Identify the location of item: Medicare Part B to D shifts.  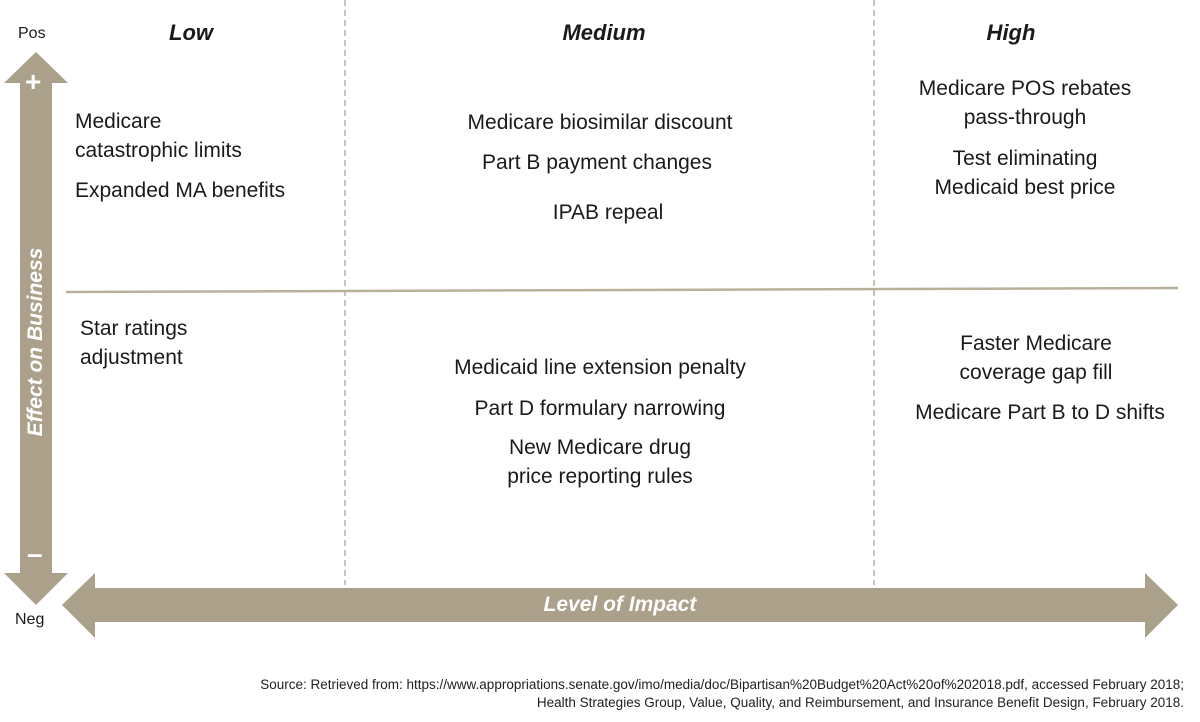
(1040, 412).